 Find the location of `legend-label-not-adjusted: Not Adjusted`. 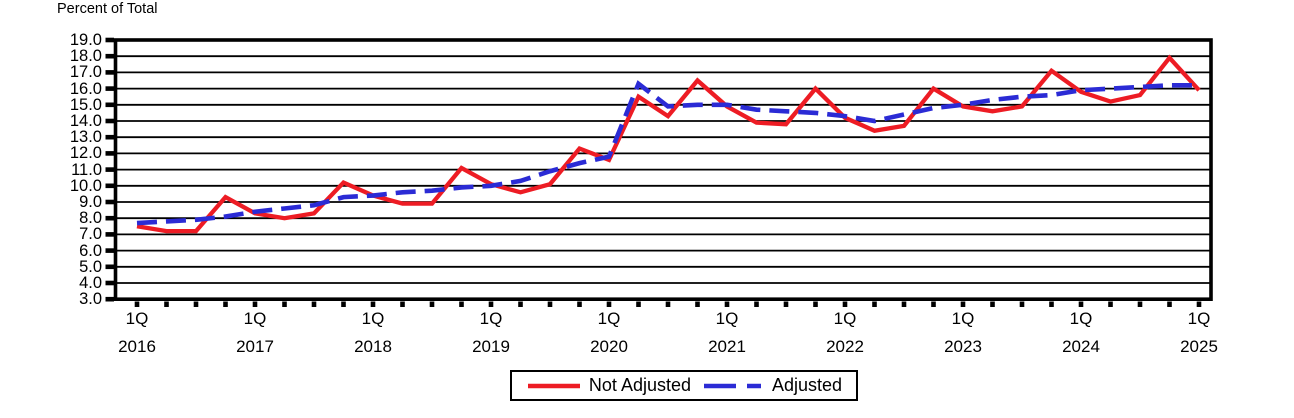

legend-label-not-adjusted: Not Adjusted is located at coordinates (639, 385).